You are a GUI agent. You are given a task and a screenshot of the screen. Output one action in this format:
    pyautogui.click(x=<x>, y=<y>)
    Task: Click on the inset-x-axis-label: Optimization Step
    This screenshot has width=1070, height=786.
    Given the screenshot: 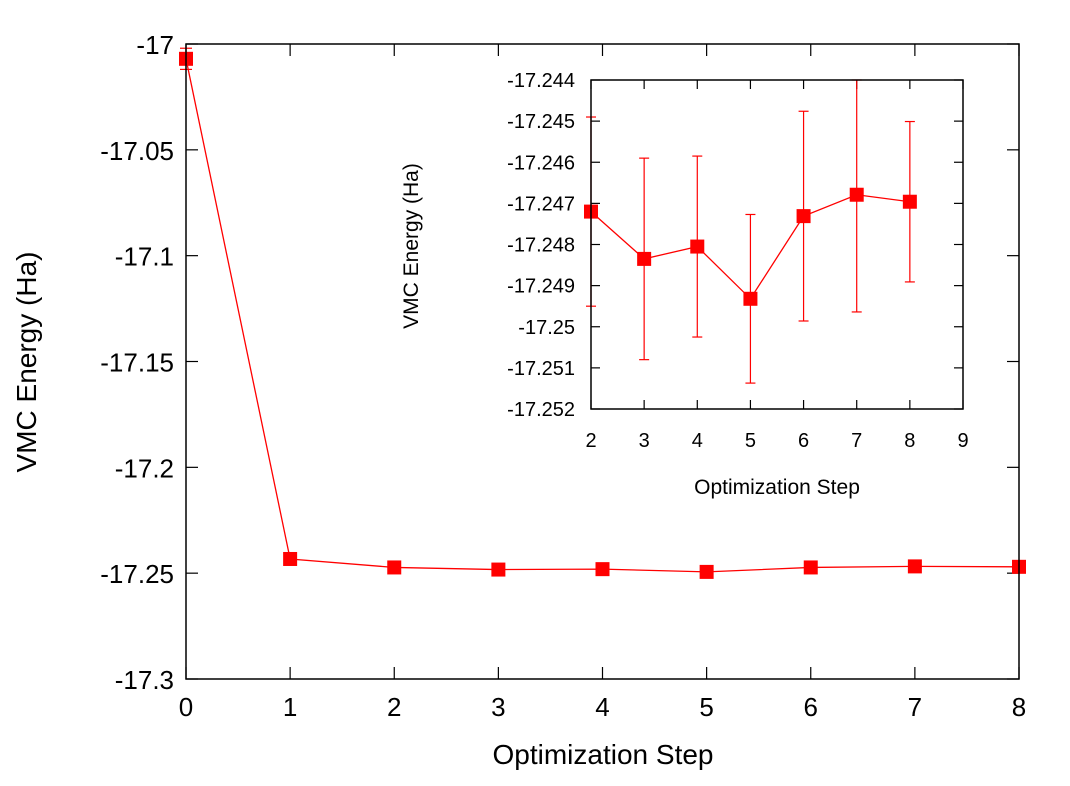 What is the action you would take?
    pyautogui.click(x=777, y=487)
    